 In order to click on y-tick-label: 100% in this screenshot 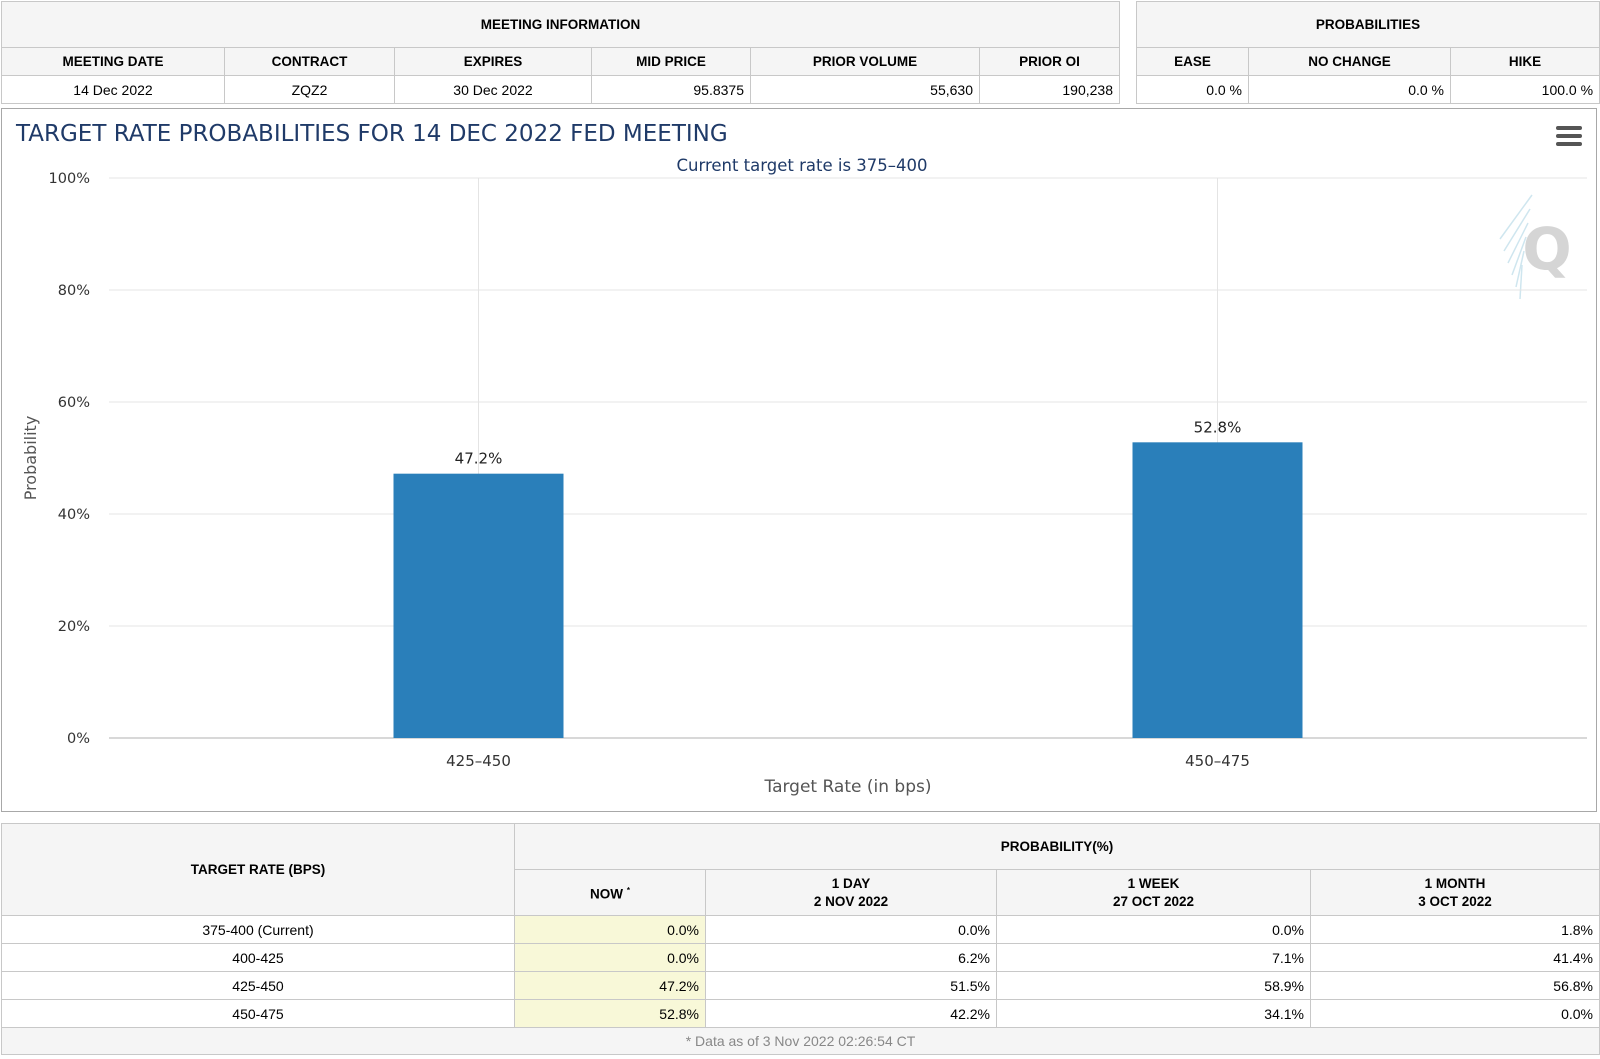, I will do `click(69, 179)`.